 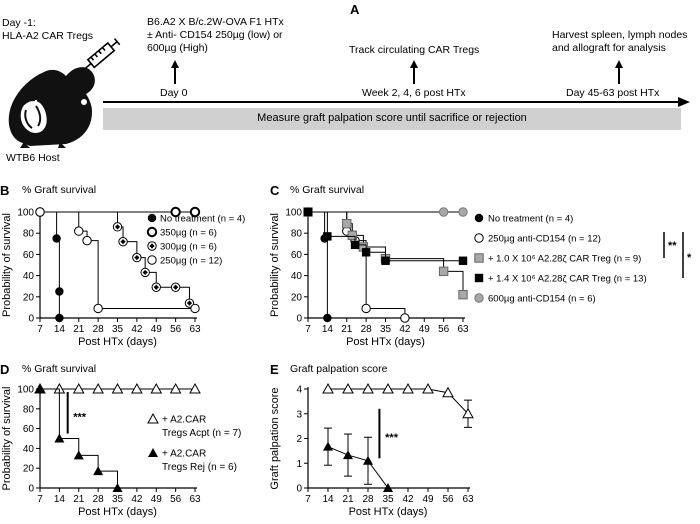 I want to click on chart-c-y-tick-label: 60, so click(x=297, y=255).